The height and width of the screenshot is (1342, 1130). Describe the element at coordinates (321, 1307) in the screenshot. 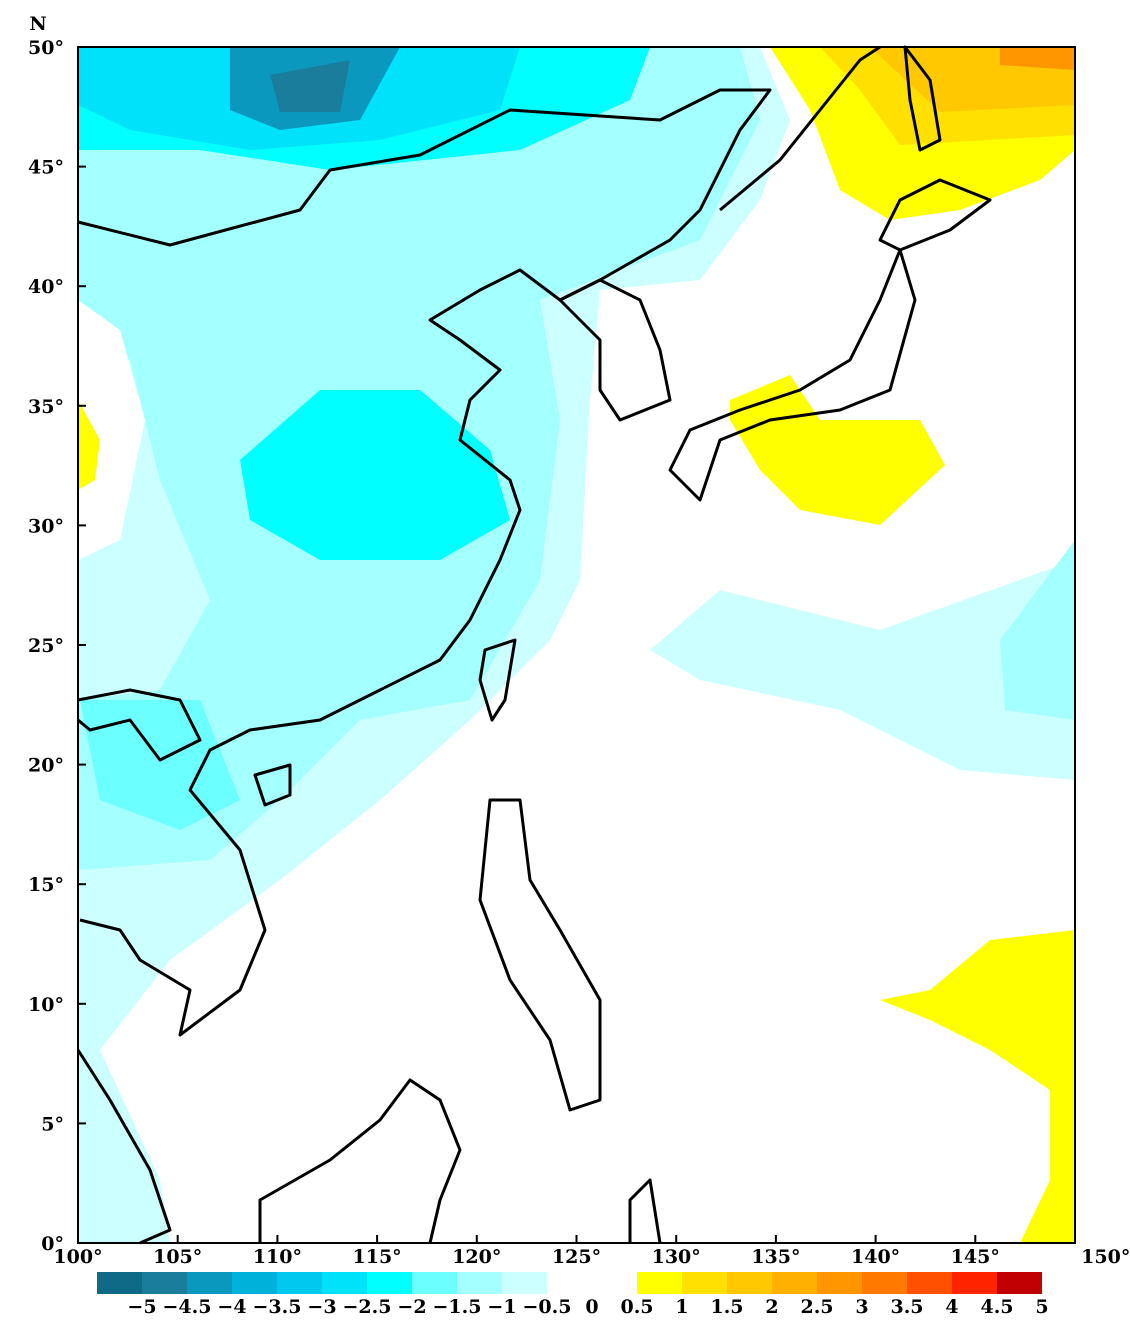

I see `colorbar-label: −3` at that location.